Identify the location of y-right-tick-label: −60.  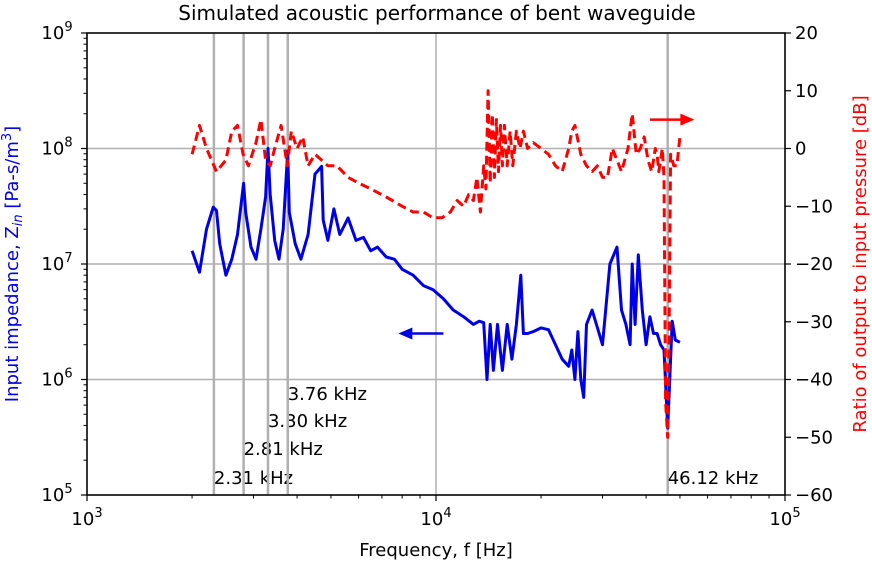
(814, 495).